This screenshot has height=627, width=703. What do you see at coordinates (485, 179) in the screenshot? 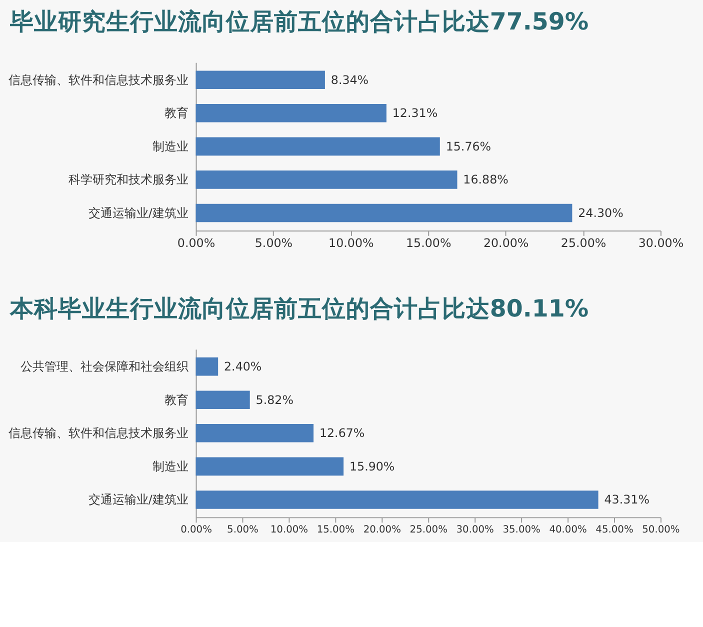
I see `data-label: 16.88%` at bounding box center [485, 179].